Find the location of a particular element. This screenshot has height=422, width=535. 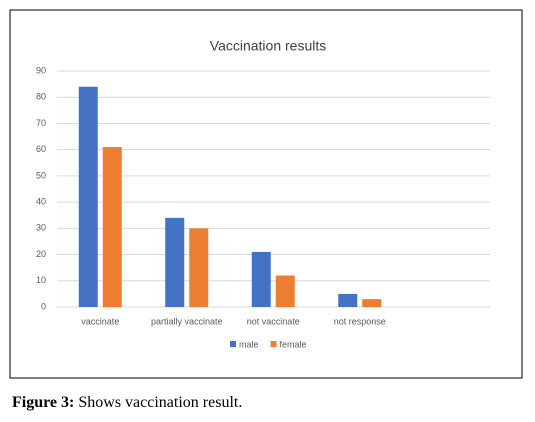

y-tick-label: 70 is located at coordinates (41, 123).